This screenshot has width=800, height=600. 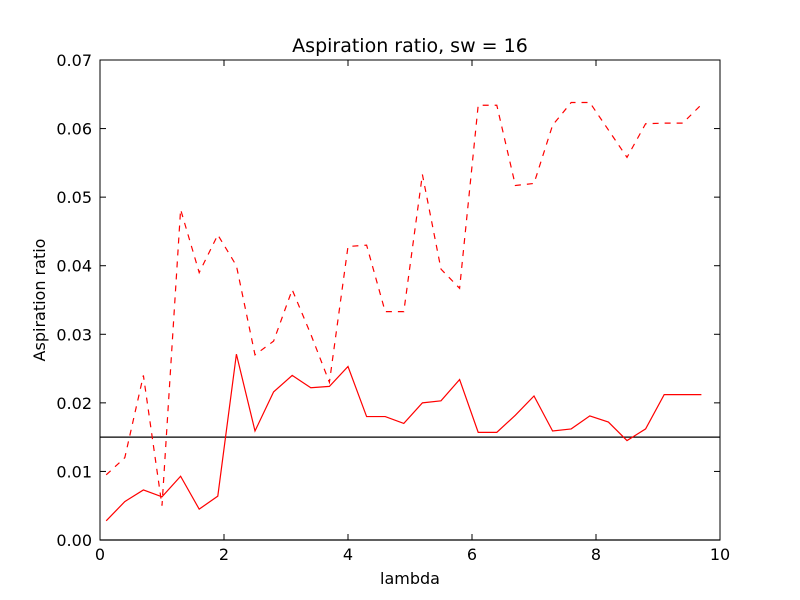 What do you see at coordinates (74, 403) in the screenshot?
I see `y-tick-label: 0.02` at bounding box center [74, 403].